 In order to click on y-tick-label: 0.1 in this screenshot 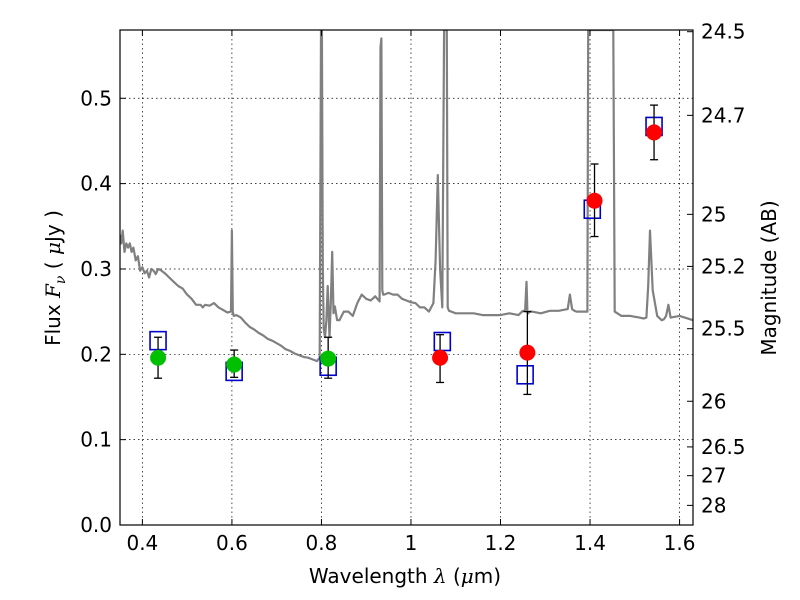, I will do `click(96, 440)`.